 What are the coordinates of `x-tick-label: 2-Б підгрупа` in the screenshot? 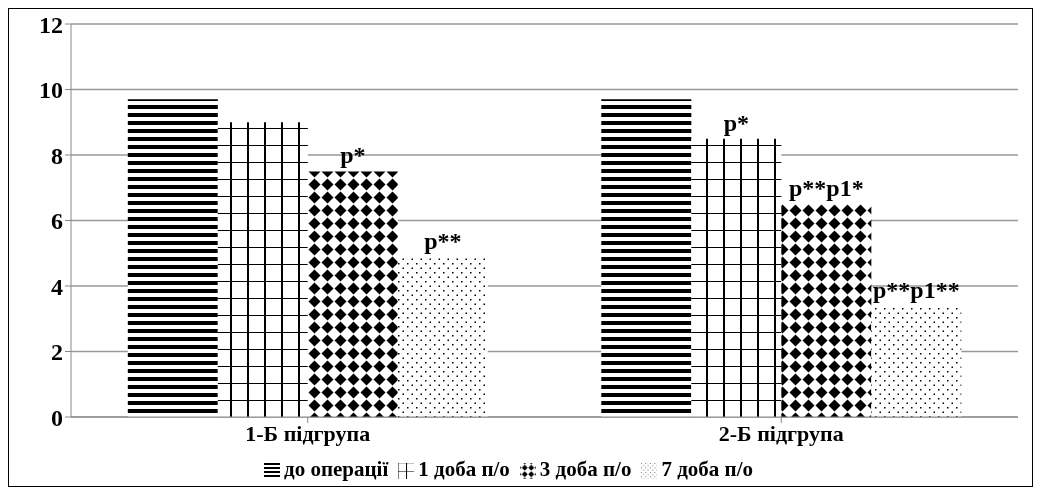 It's located at (781, 433).